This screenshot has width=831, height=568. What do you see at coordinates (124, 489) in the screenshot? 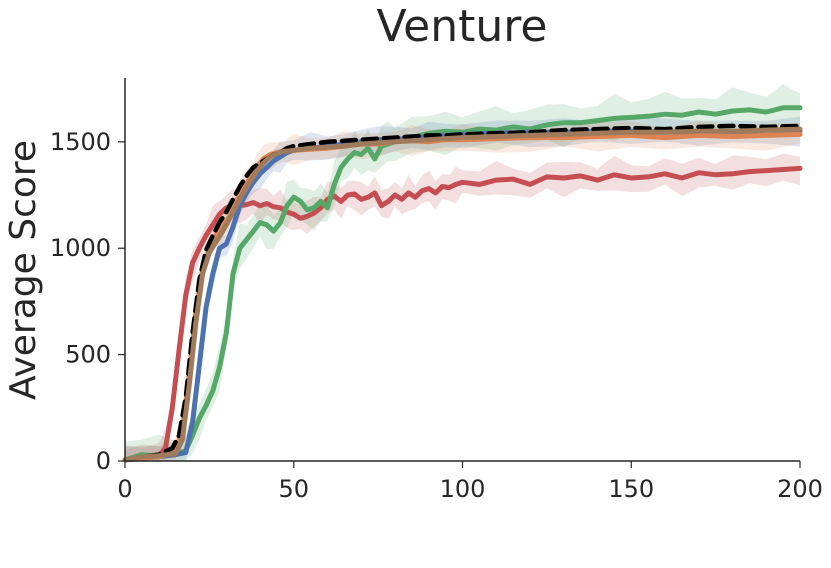
I see `x-tick-label: 0` at bounding box center [124, 489].